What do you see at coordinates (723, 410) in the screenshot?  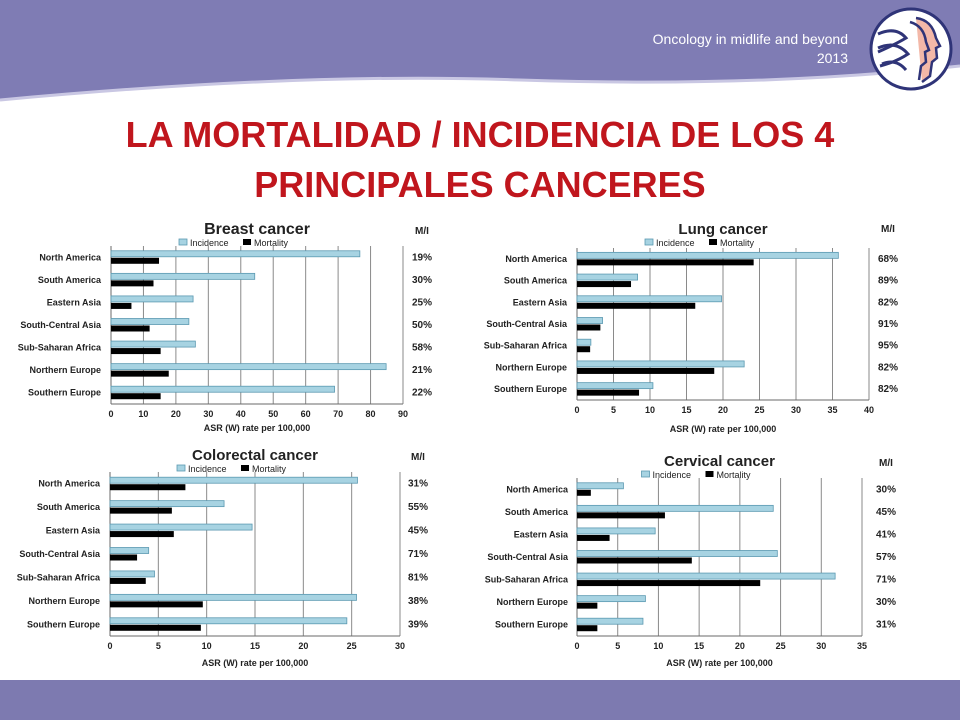 I see `x-tick-label: 20` at bounding box center [723, 410].